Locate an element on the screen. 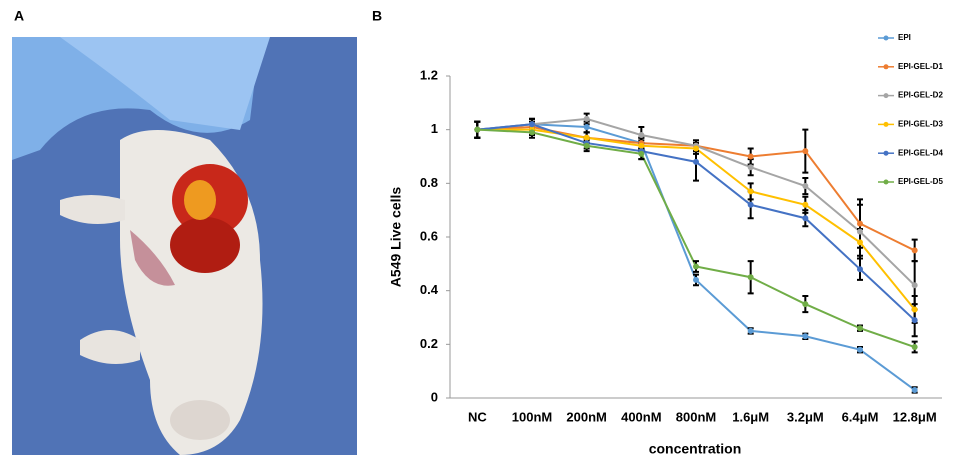 The width and height of the screenshot is (967, 466). y-tick-label: 0.4 is located at coordinates (429, 289).